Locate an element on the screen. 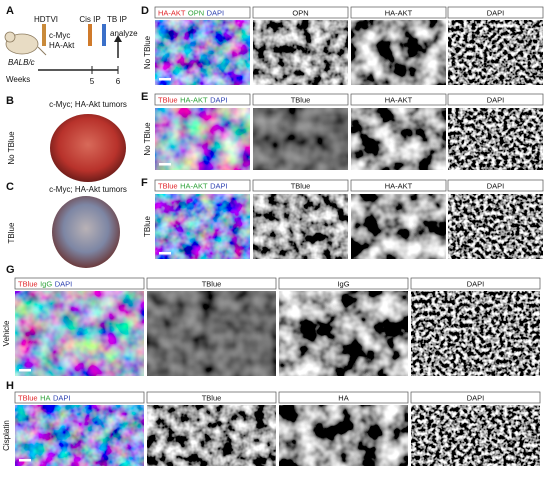 The image size is (550, 498). panel-letter: F is located at coordinates (144, 183).